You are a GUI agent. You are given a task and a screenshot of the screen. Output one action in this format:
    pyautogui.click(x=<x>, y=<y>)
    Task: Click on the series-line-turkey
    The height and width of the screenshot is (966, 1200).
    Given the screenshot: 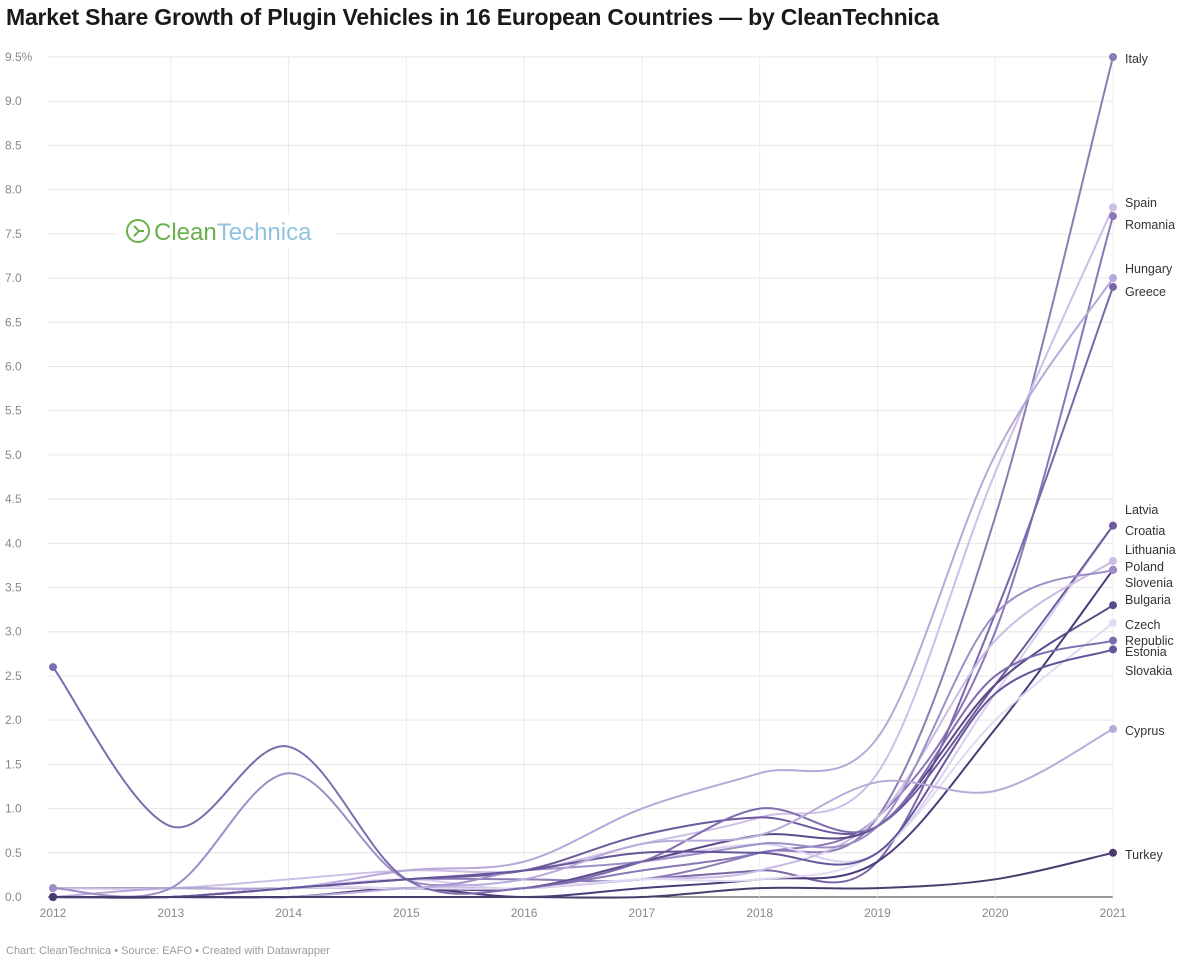 What is the action you would take?
    pyautogui.click(x=583, y=875)
    